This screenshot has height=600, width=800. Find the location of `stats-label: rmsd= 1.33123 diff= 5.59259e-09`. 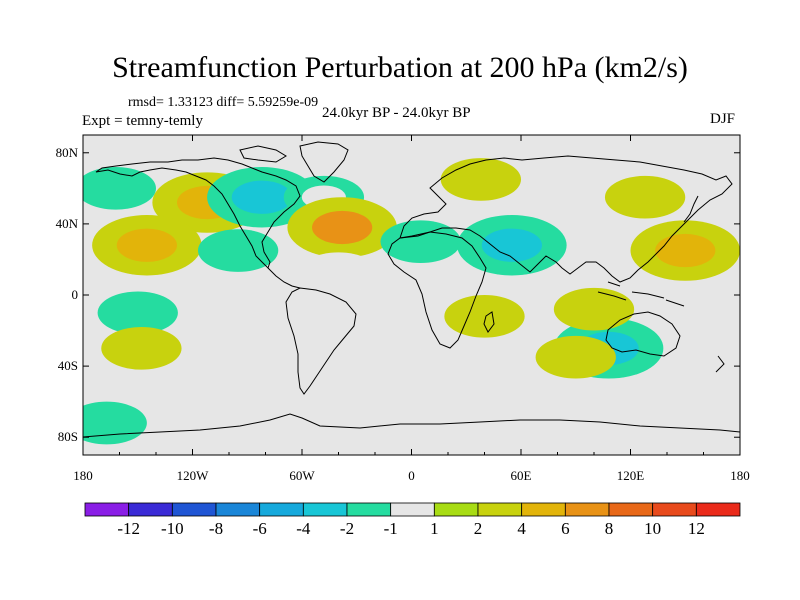

stats-label: rmsd= 1.33123 diff= 5.59259e-09 is located at coordinates (223, 102).